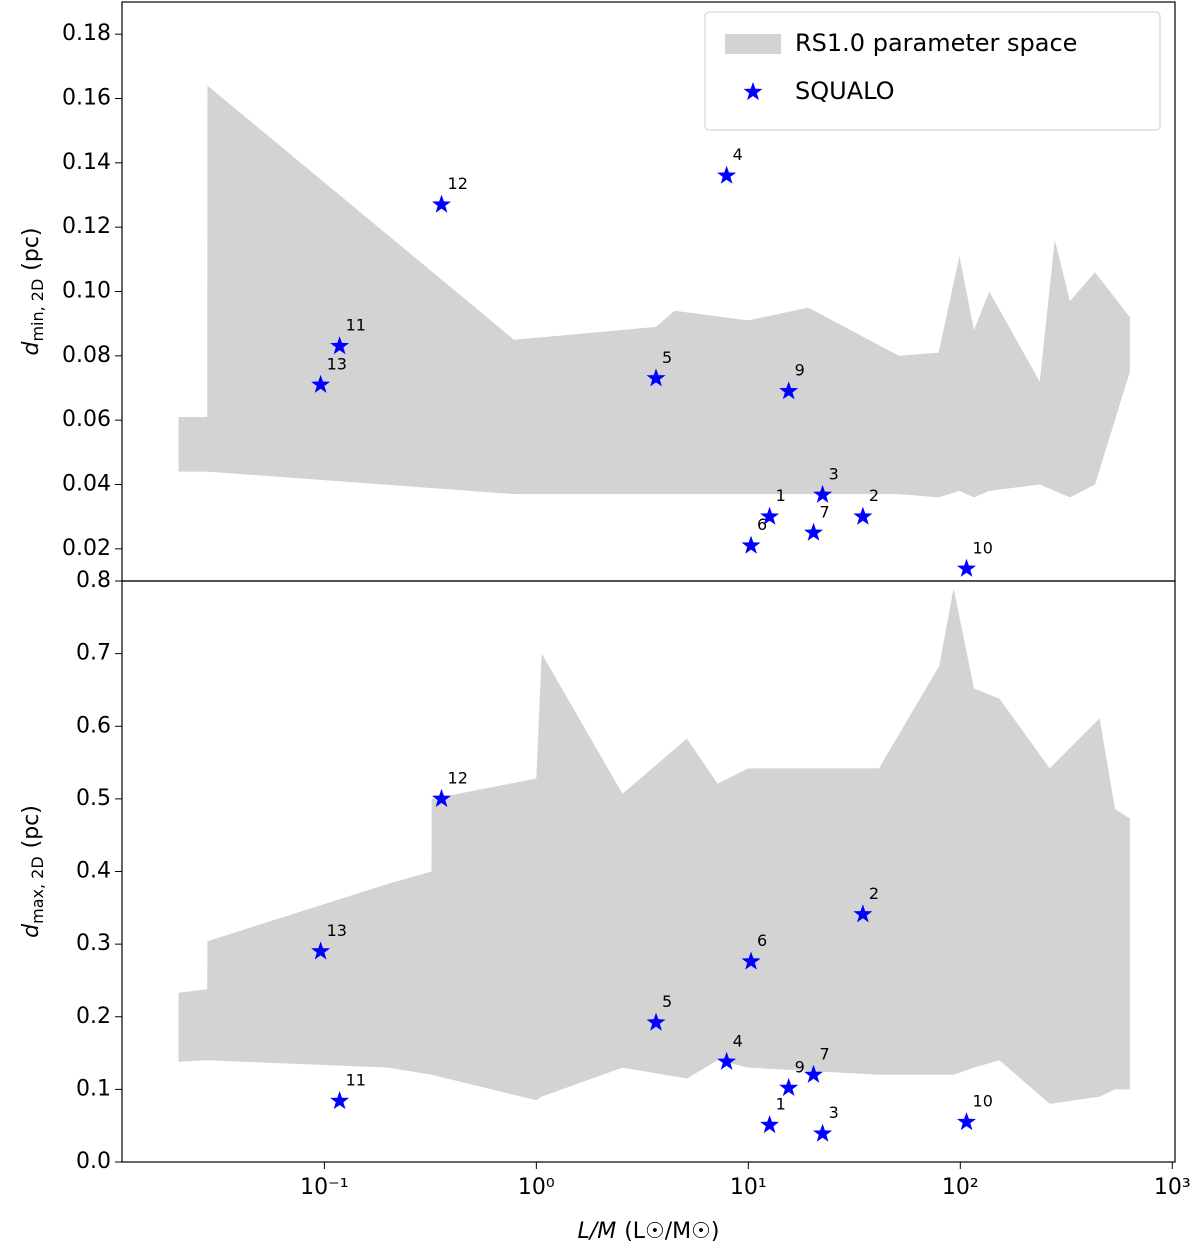 Image resolution: width=1200 pixels, height=1246 pixels. I want to click on y-tick-label: 0.12, so click(86, 226).